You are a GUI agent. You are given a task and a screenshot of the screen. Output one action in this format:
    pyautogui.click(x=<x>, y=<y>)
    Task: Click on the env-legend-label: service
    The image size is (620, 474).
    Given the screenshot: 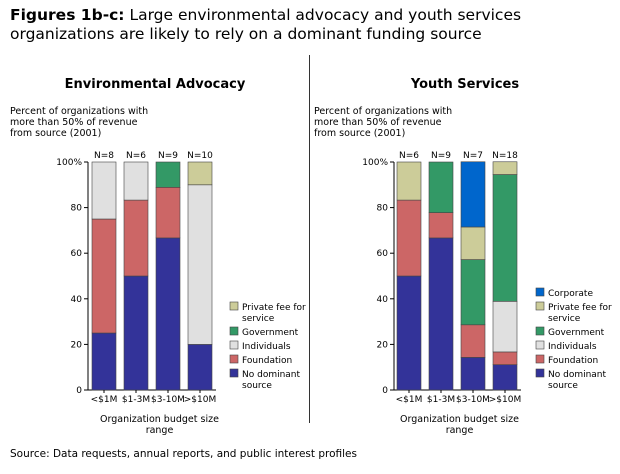 What is the action you would take?
    pyautogui.click(x=258, y=319)
    